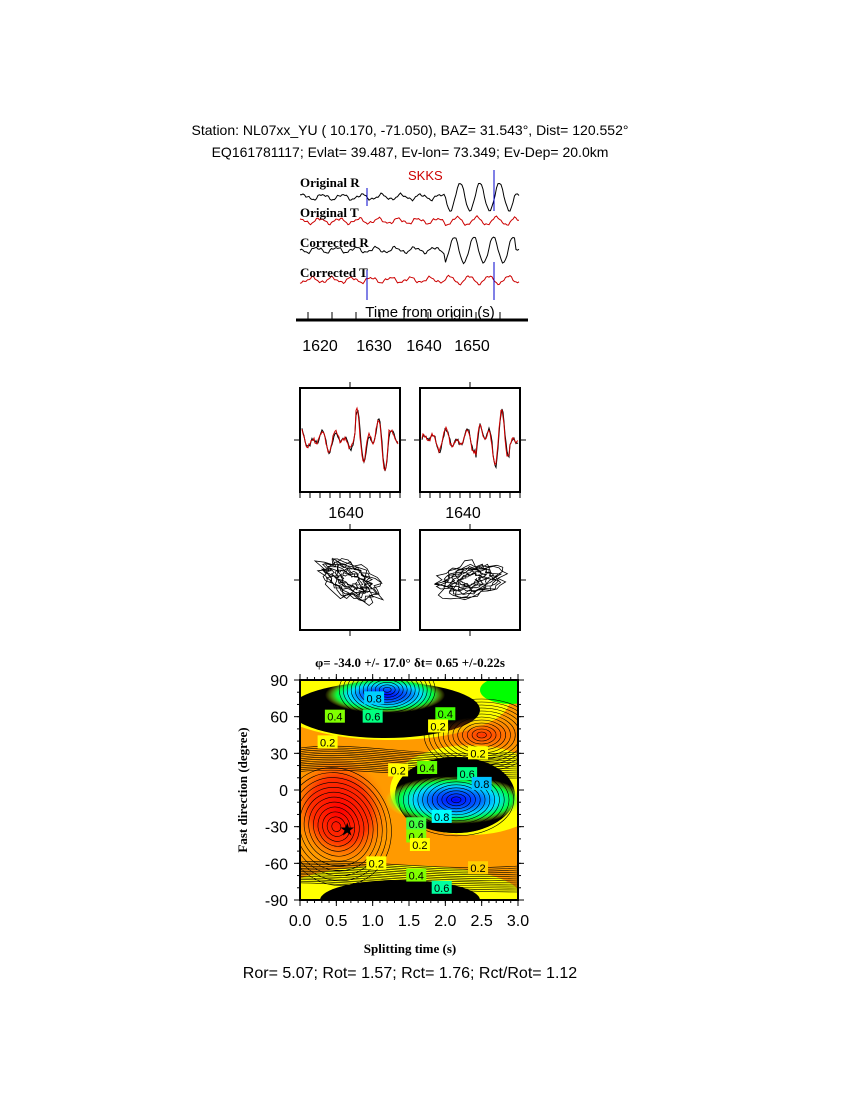  I want to click on x-tick-label: 2.0, so click(445, 921).